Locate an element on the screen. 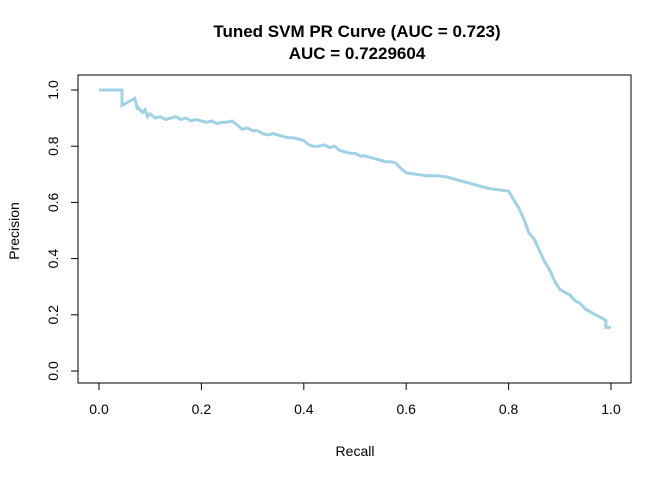 This screenshot has height=480, width=672. y-tick-label: 0.8 is located at coordinates (53, 146).